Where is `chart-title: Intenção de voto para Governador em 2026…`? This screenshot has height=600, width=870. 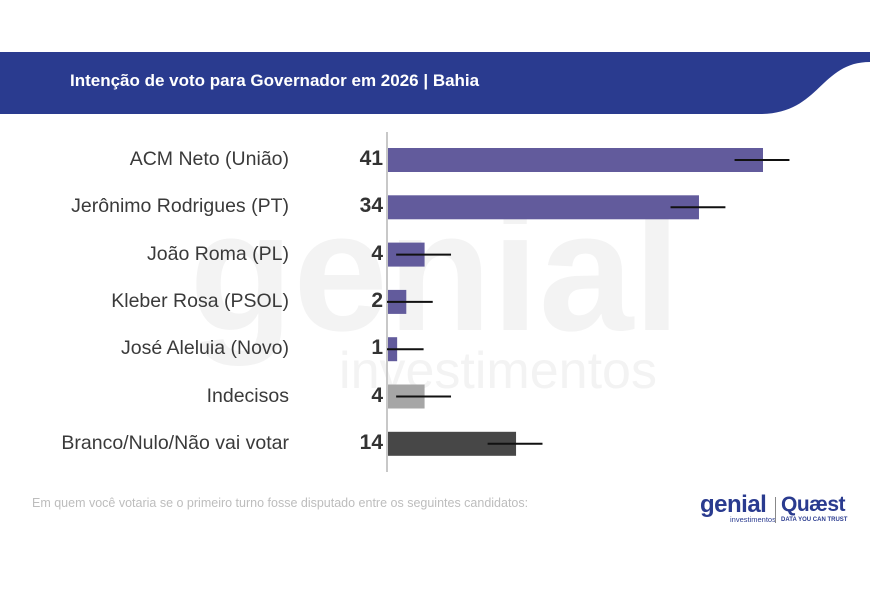
chart-title: Intenção de voto para Governador em 2026… is located at coordinates (275, 80).